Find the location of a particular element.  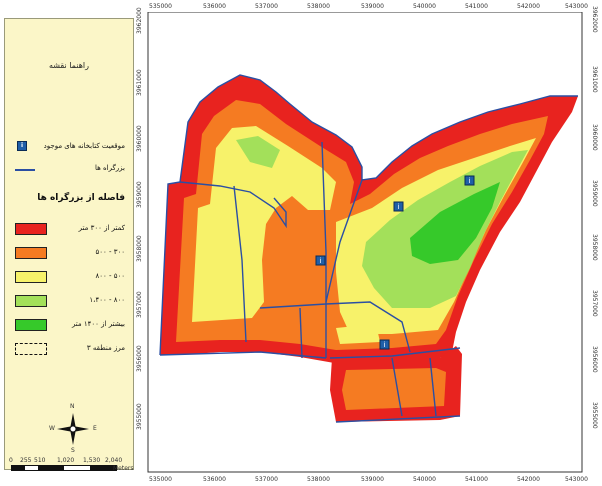

class-label-3: ۵۰۰ - ۸۰۰ is located at coordinates (110, 276).